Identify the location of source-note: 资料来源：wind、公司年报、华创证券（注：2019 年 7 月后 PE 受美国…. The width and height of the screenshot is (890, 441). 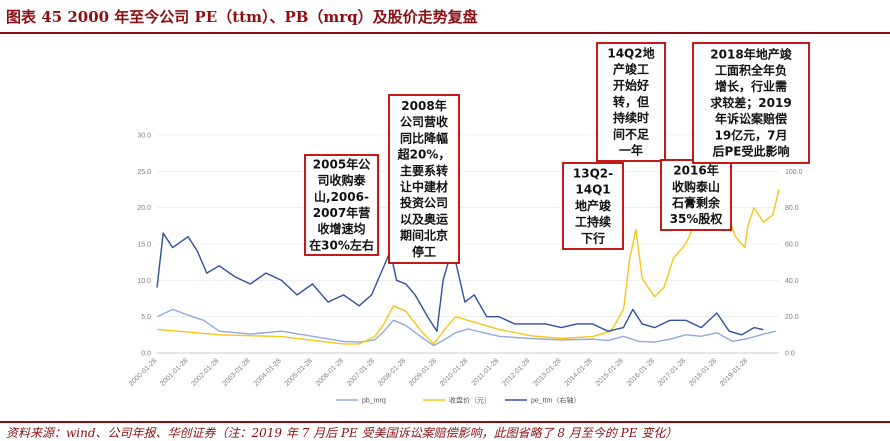
(342, 433).